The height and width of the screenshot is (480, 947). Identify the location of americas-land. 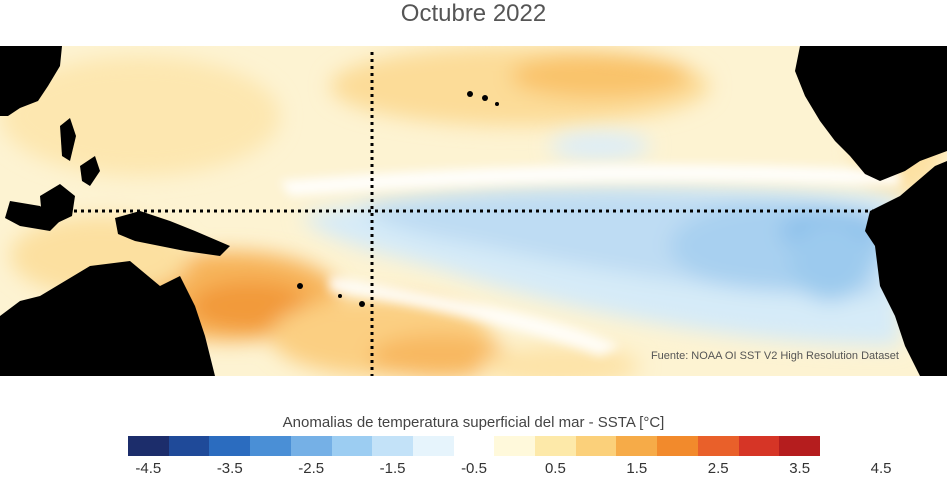
(871, 113).